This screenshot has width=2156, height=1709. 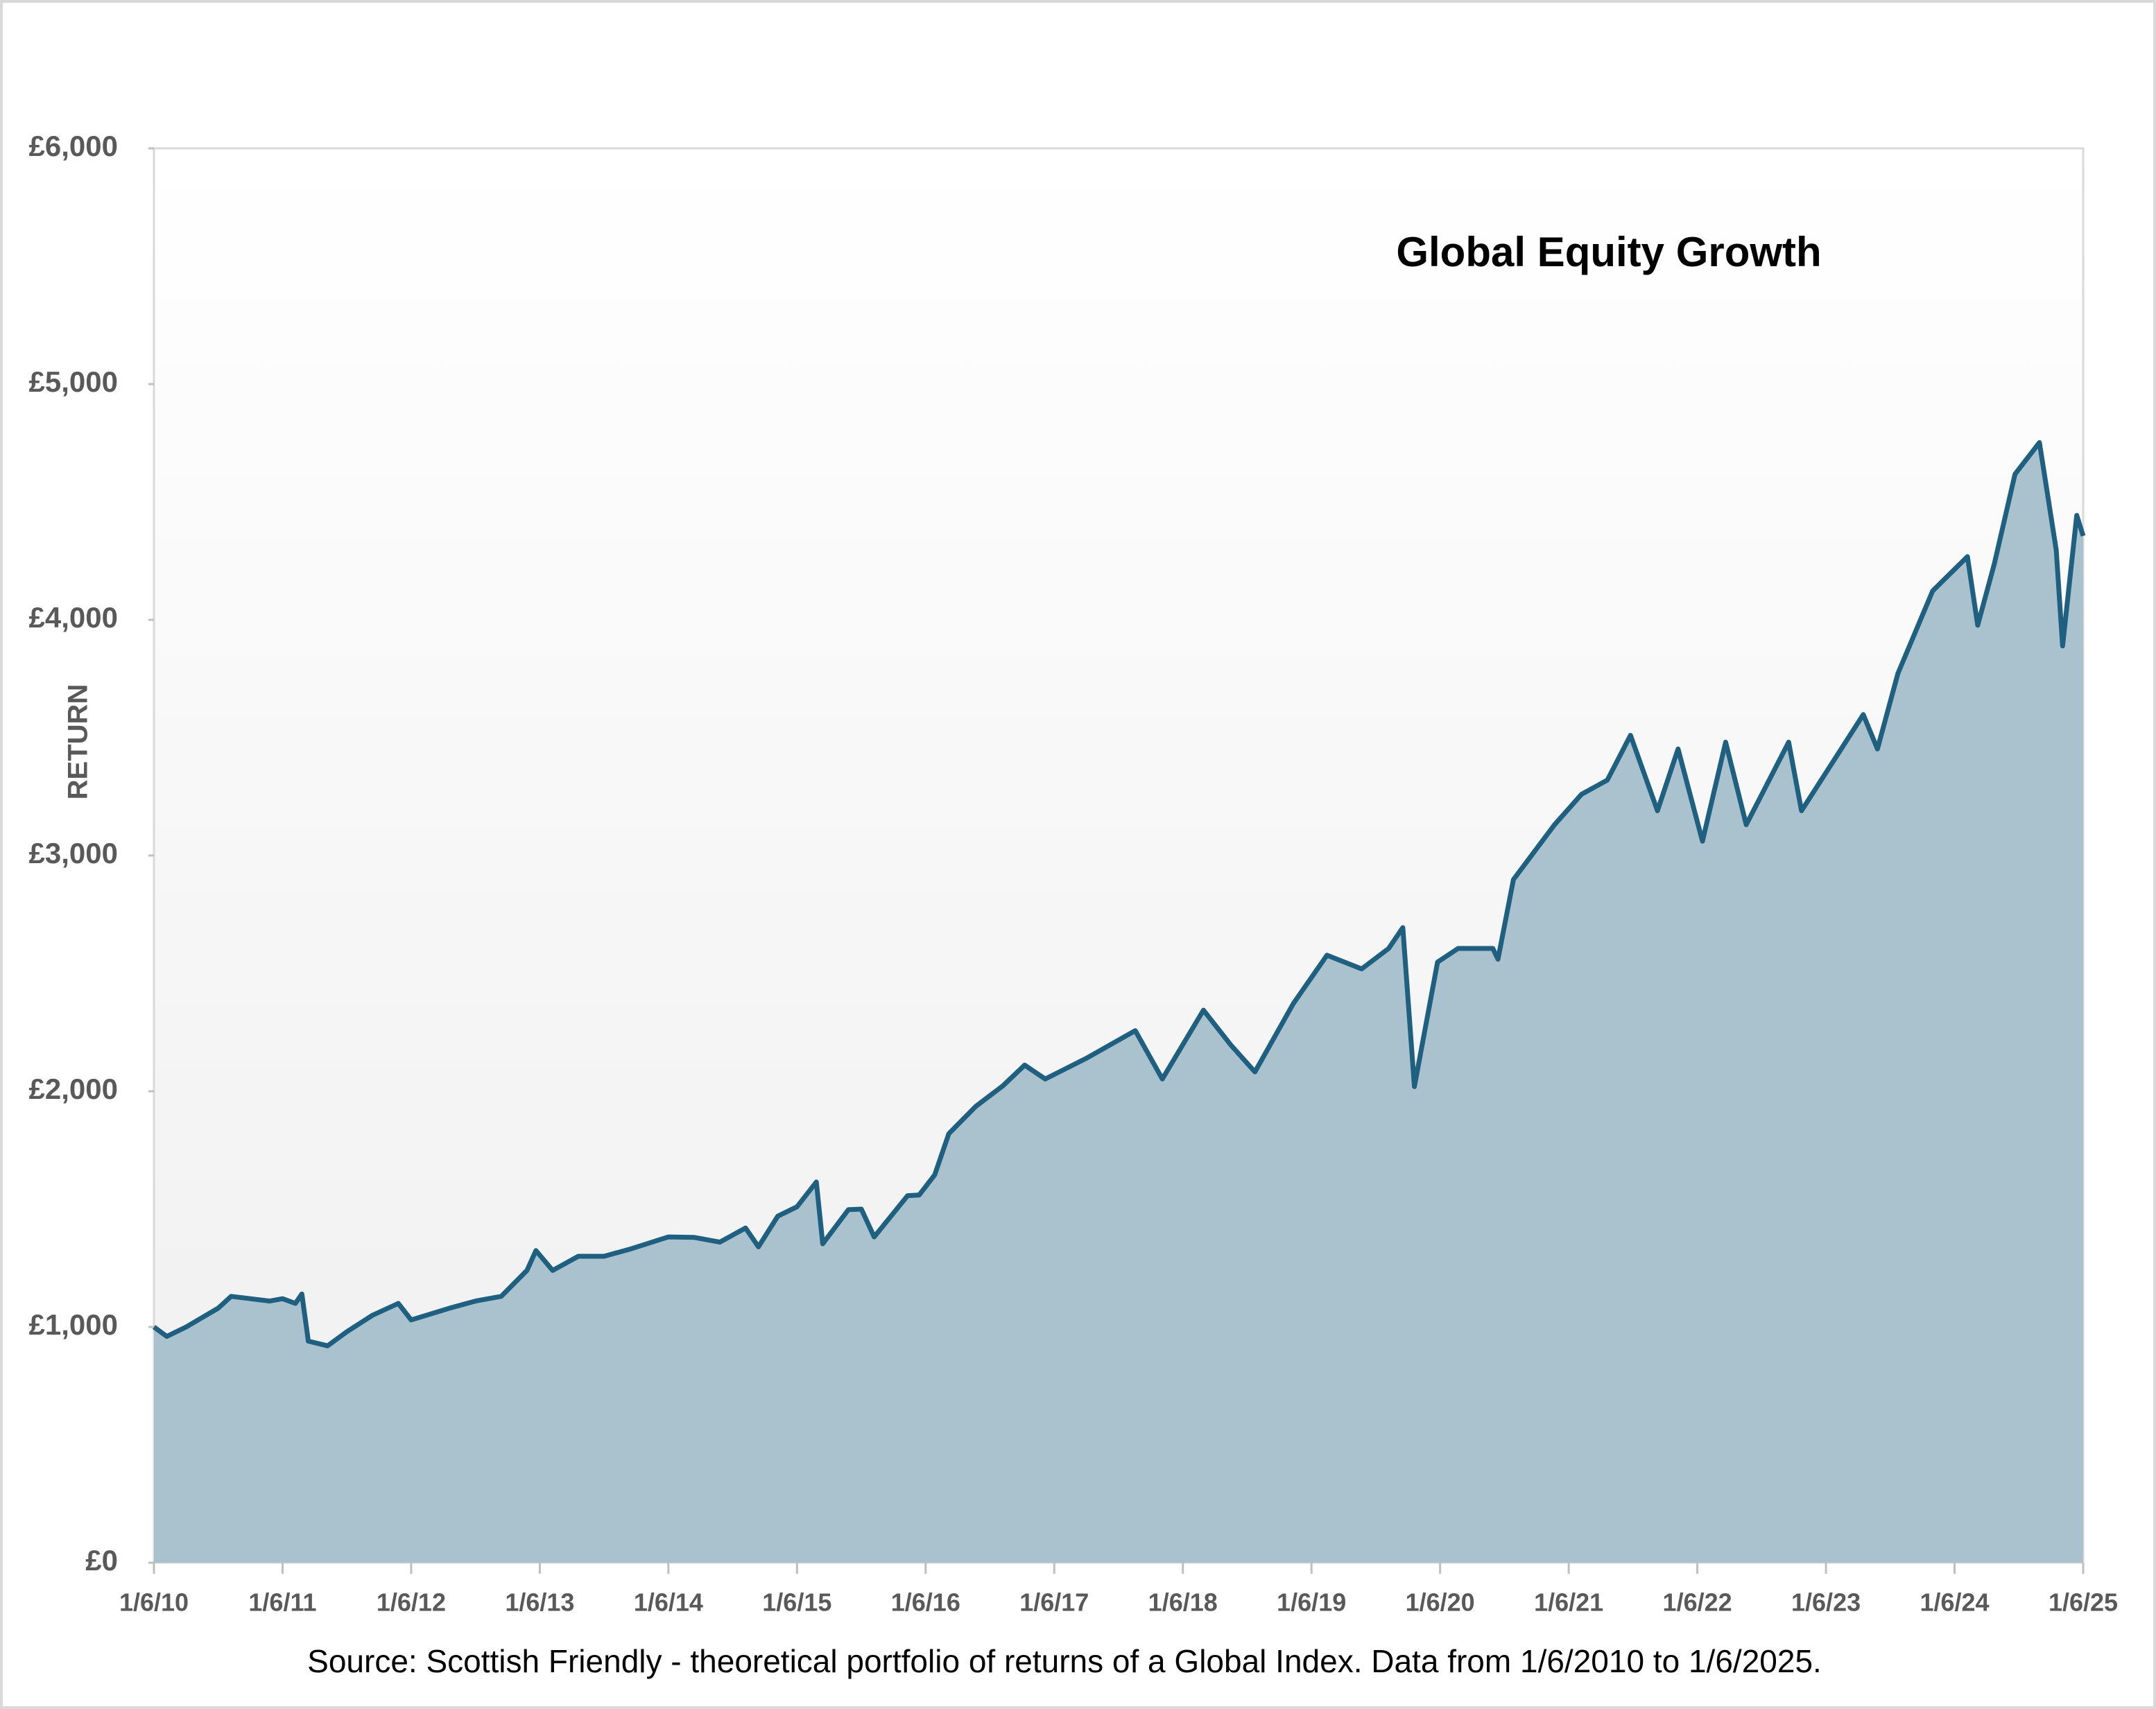 I want to click on x-tick-label: 1/6/14, so click(x=668, y=1602).